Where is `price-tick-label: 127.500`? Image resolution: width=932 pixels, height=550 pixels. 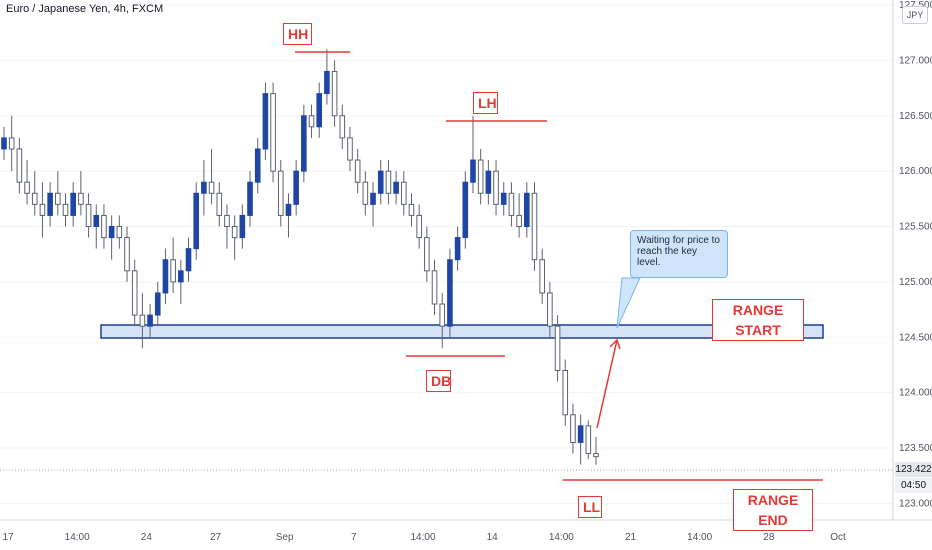 price-tick-label: 127.500 is located at coordinates (915, 5).